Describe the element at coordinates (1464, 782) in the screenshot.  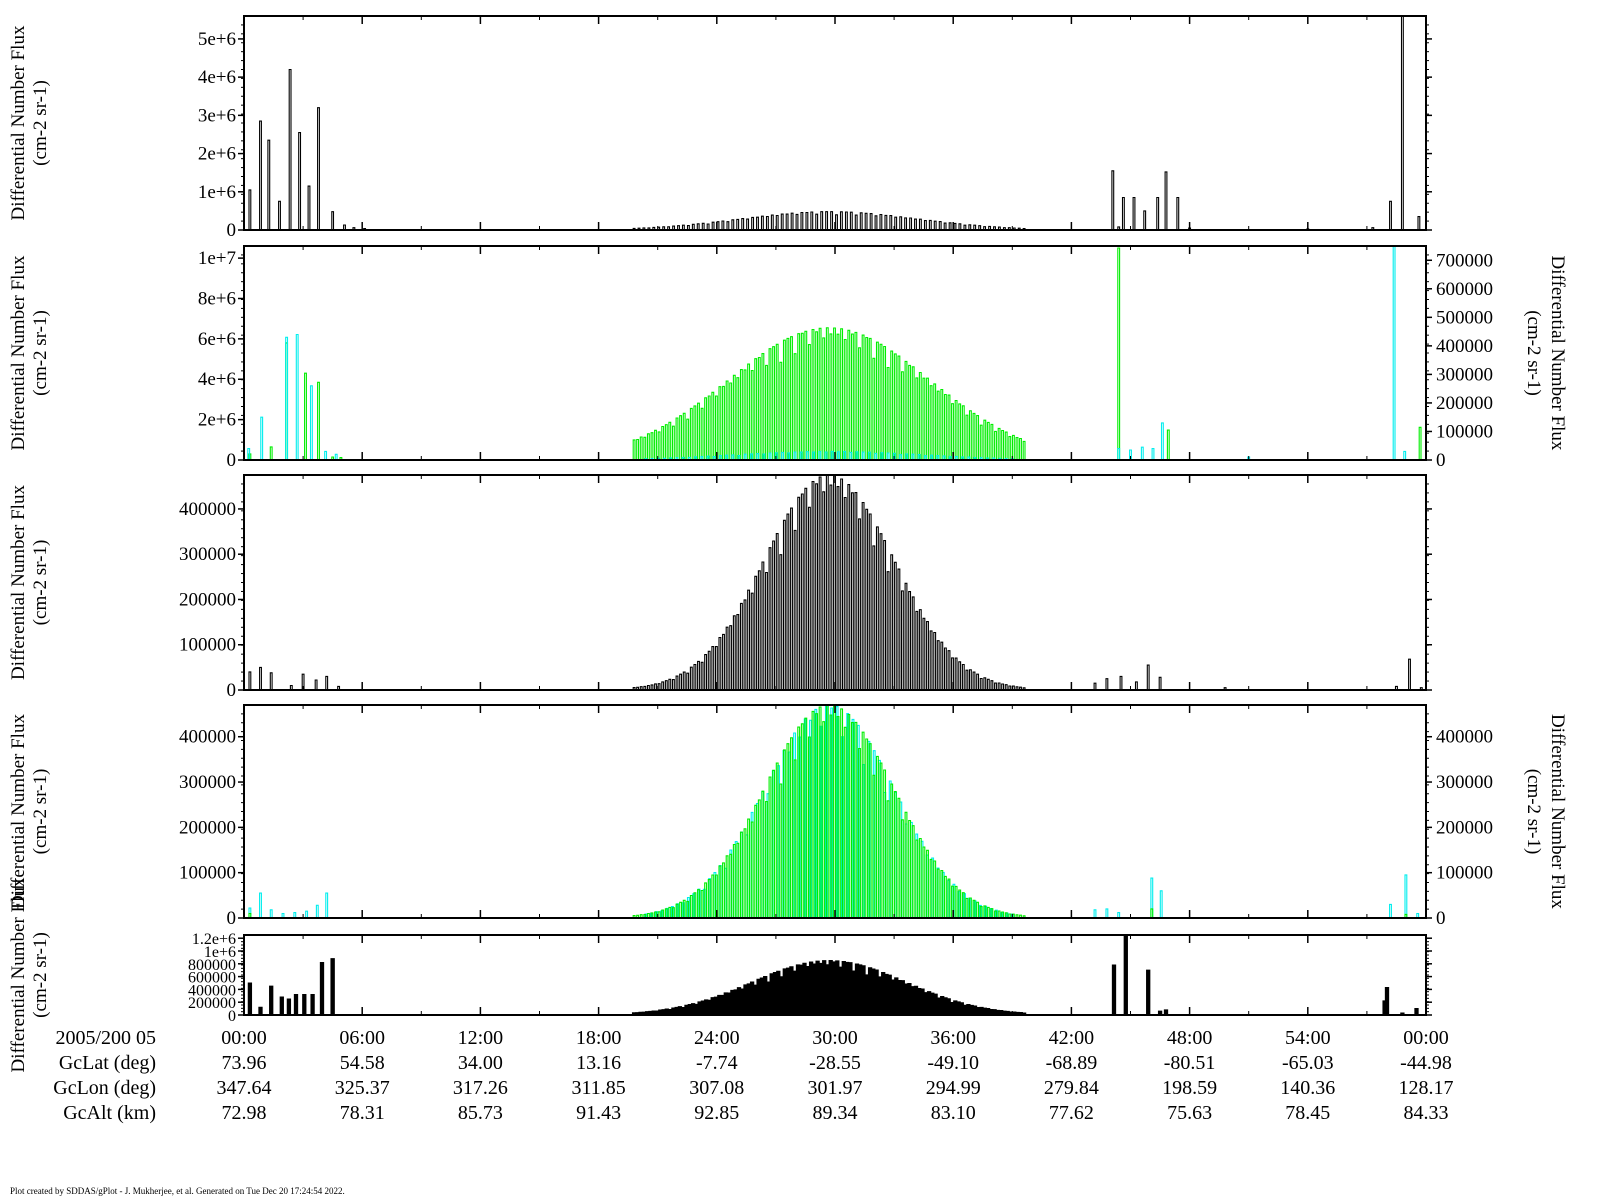
I see `panel4-y2tick-label: 300000` at that location.